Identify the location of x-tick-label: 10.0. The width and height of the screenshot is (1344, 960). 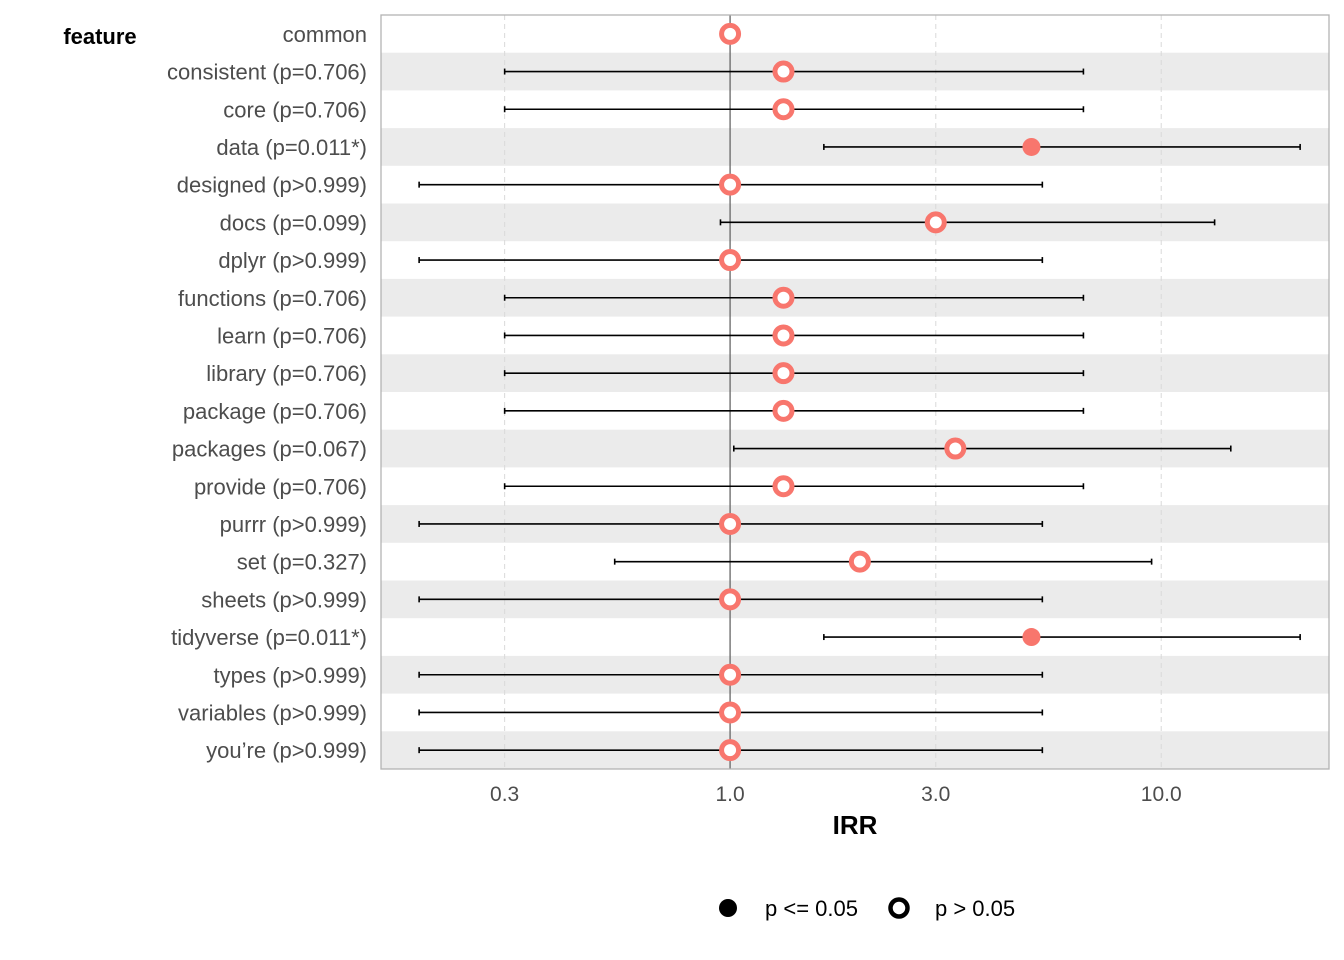
(1161, 794).